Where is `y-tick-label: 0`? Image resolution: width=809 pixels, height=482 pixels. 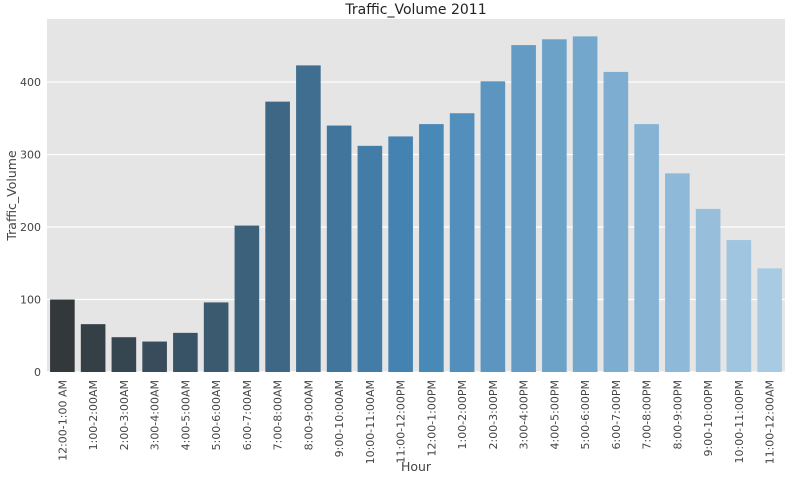
y-tick-label: 0 is located at coordinates (37, 372).